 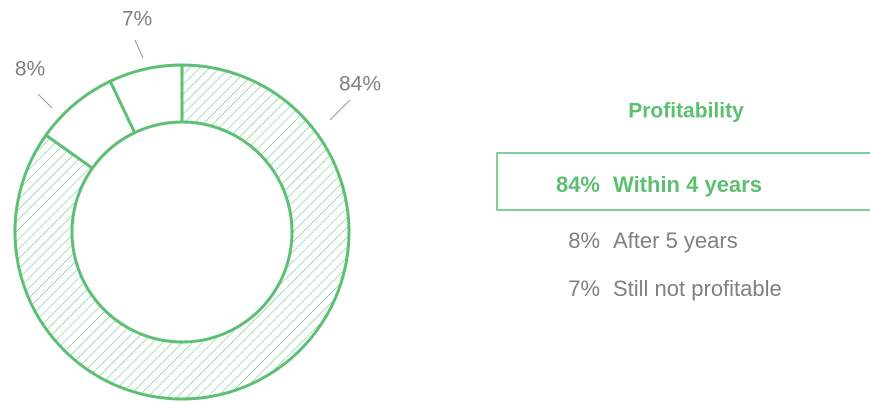 I want to click on legend-value: 84%, so click(x=578, y=184).